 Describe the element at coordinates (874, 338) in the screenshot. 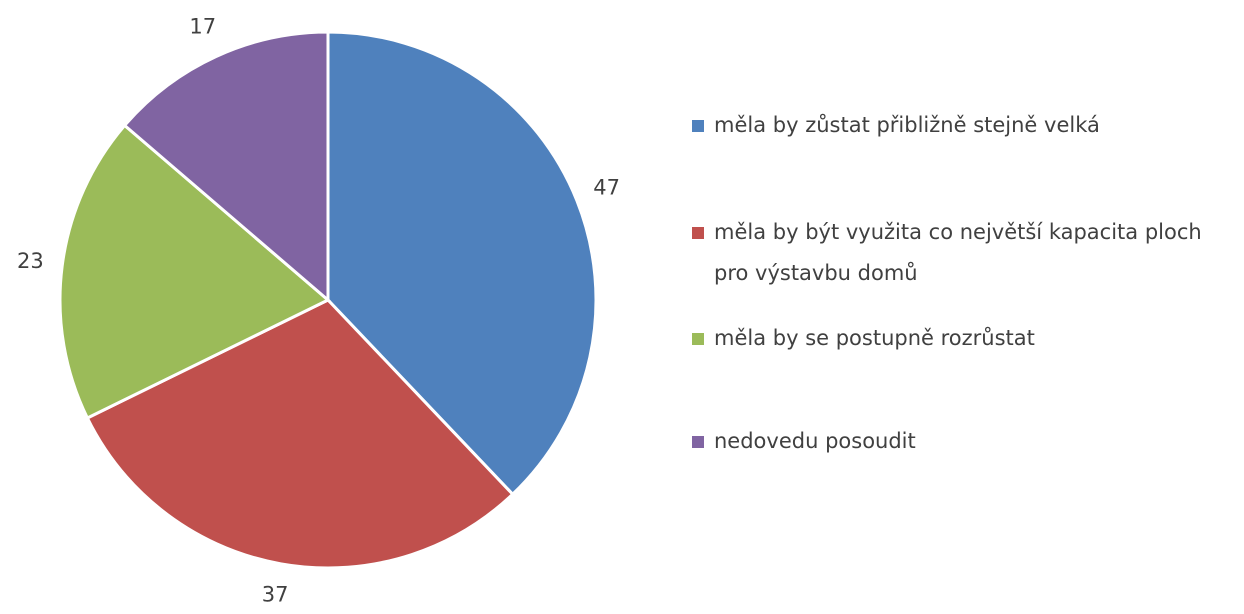

I see `legend-label: měla by se postupně rozrůstat` at that location.